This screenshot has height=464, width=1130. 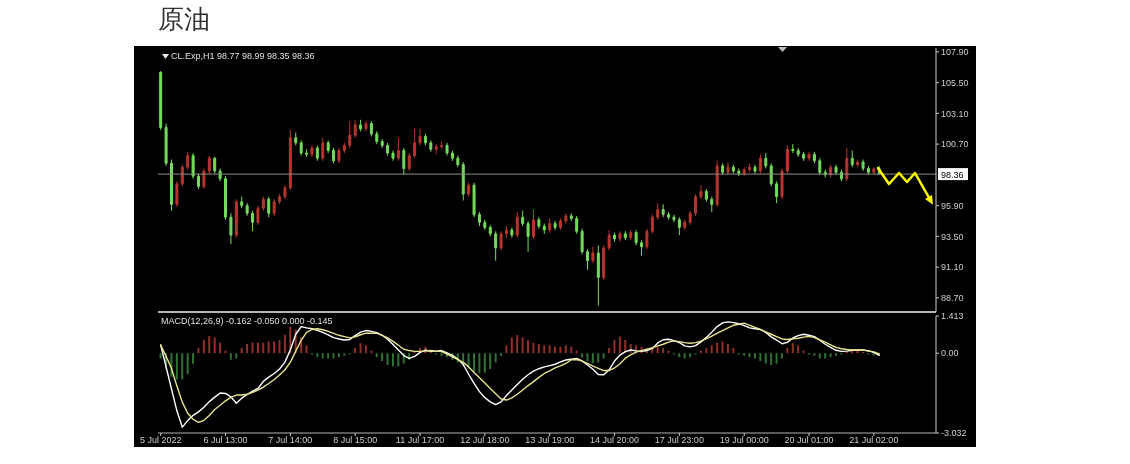 What do you see at coordinates (184, 19) in the screenshot?
I see `chart-title: 原油` at bounding box center [184, 19].